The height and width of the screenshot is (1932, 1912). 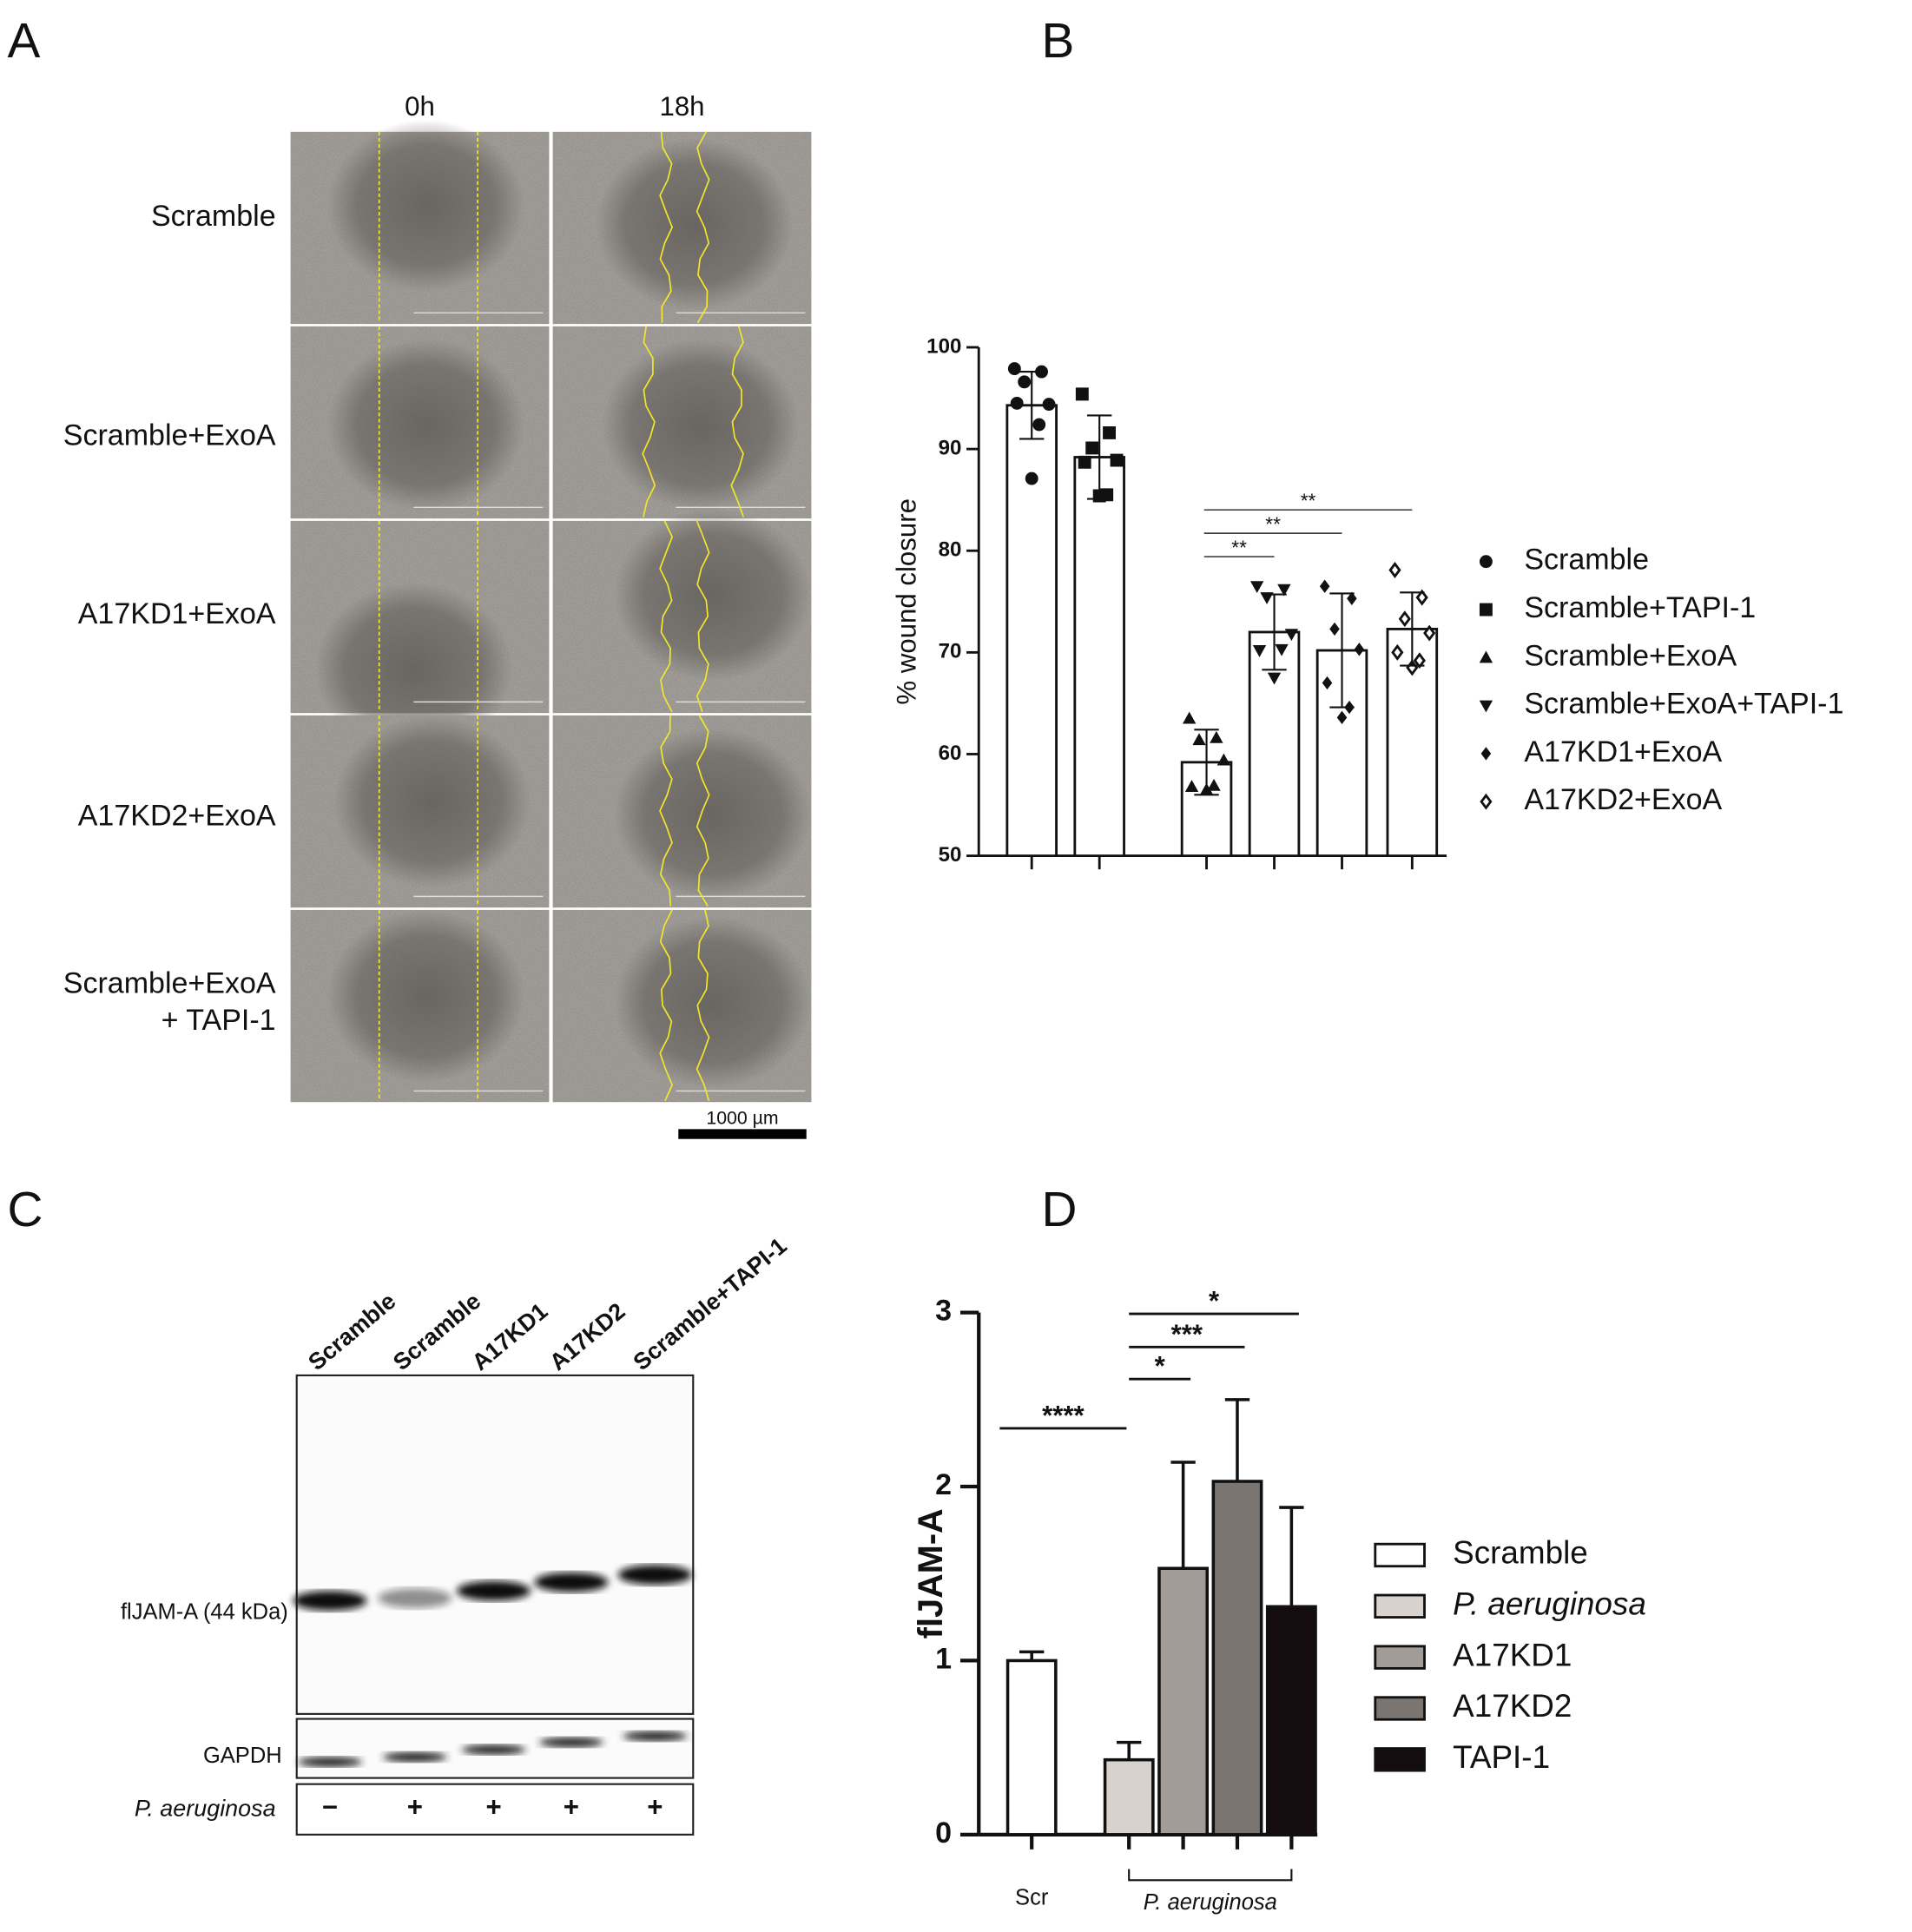 What do you see at coordinates (950, 447) in the screenshot?
I see `y-tick-label: 90` at bounding box center [950, 447].